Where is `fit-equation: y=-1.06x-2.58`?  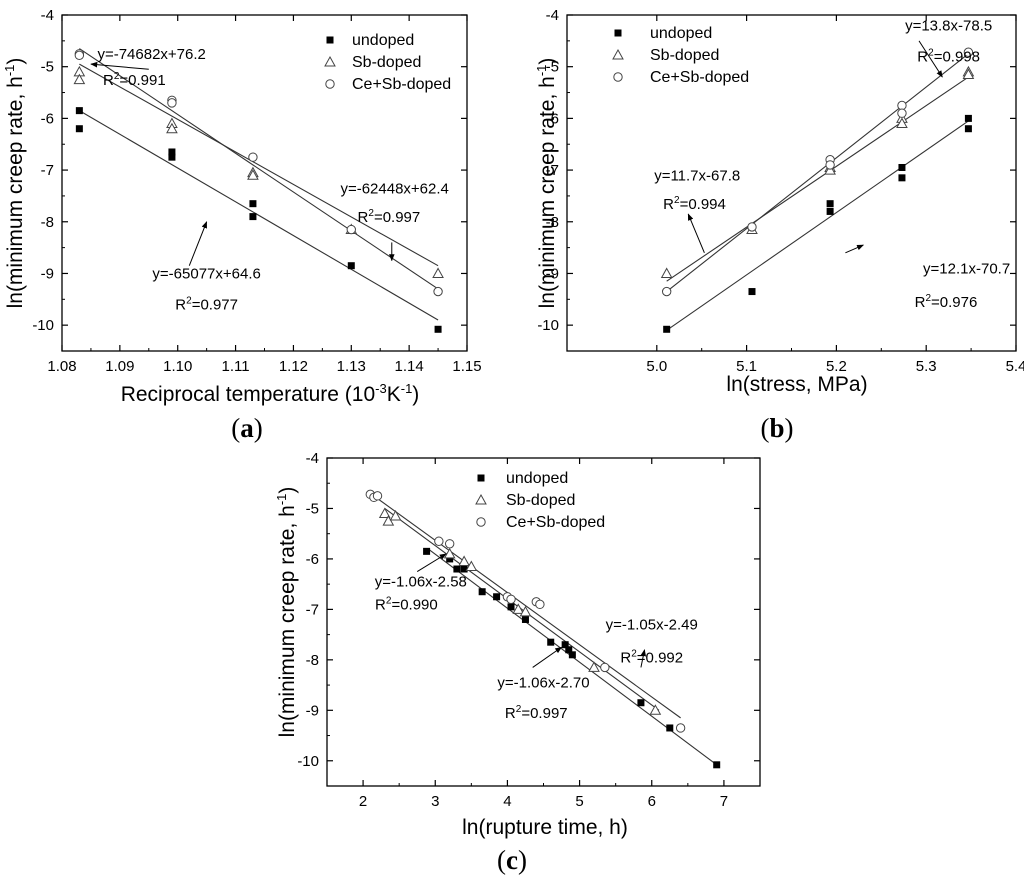 fit-equation: y=-1.06x-2.58 is located at coordinates (421, 582).